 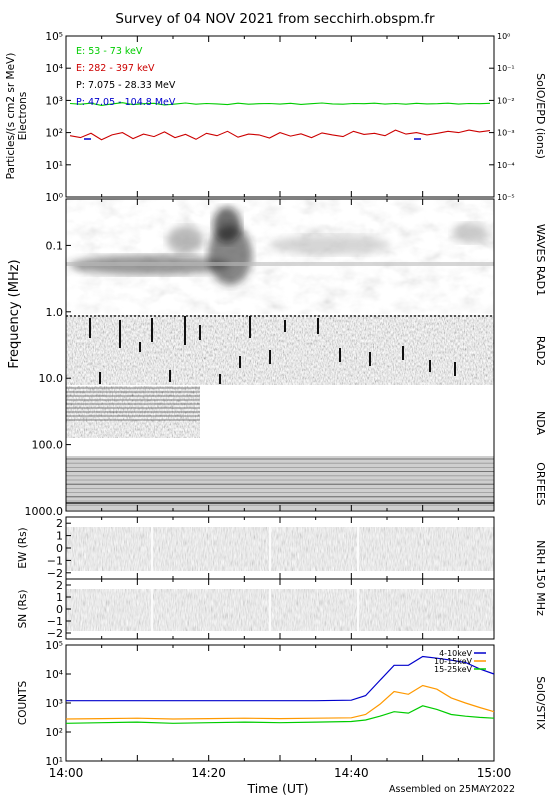 What do you see at coordinates (58, 117) in the screenshot?
I see `epd-y-axis: 10⁰ 10¹ 10² 10³ 10⁴ 10⁵` at bounding box center [58, 117].